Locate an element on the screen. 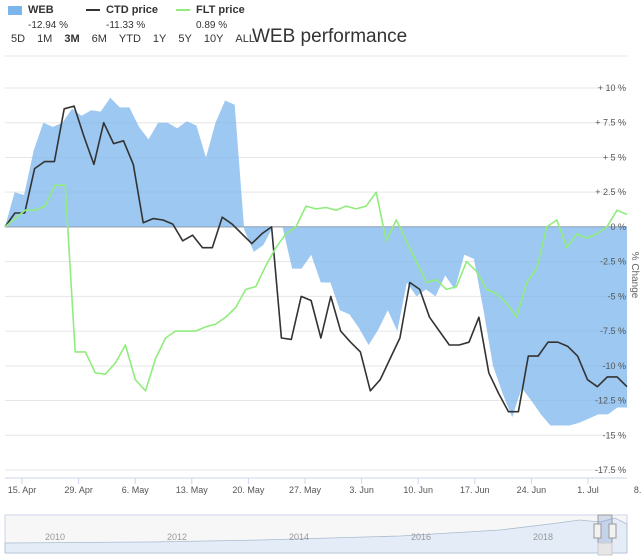  x-tick-label: 15. Apr is located at coordinates (22, 490).